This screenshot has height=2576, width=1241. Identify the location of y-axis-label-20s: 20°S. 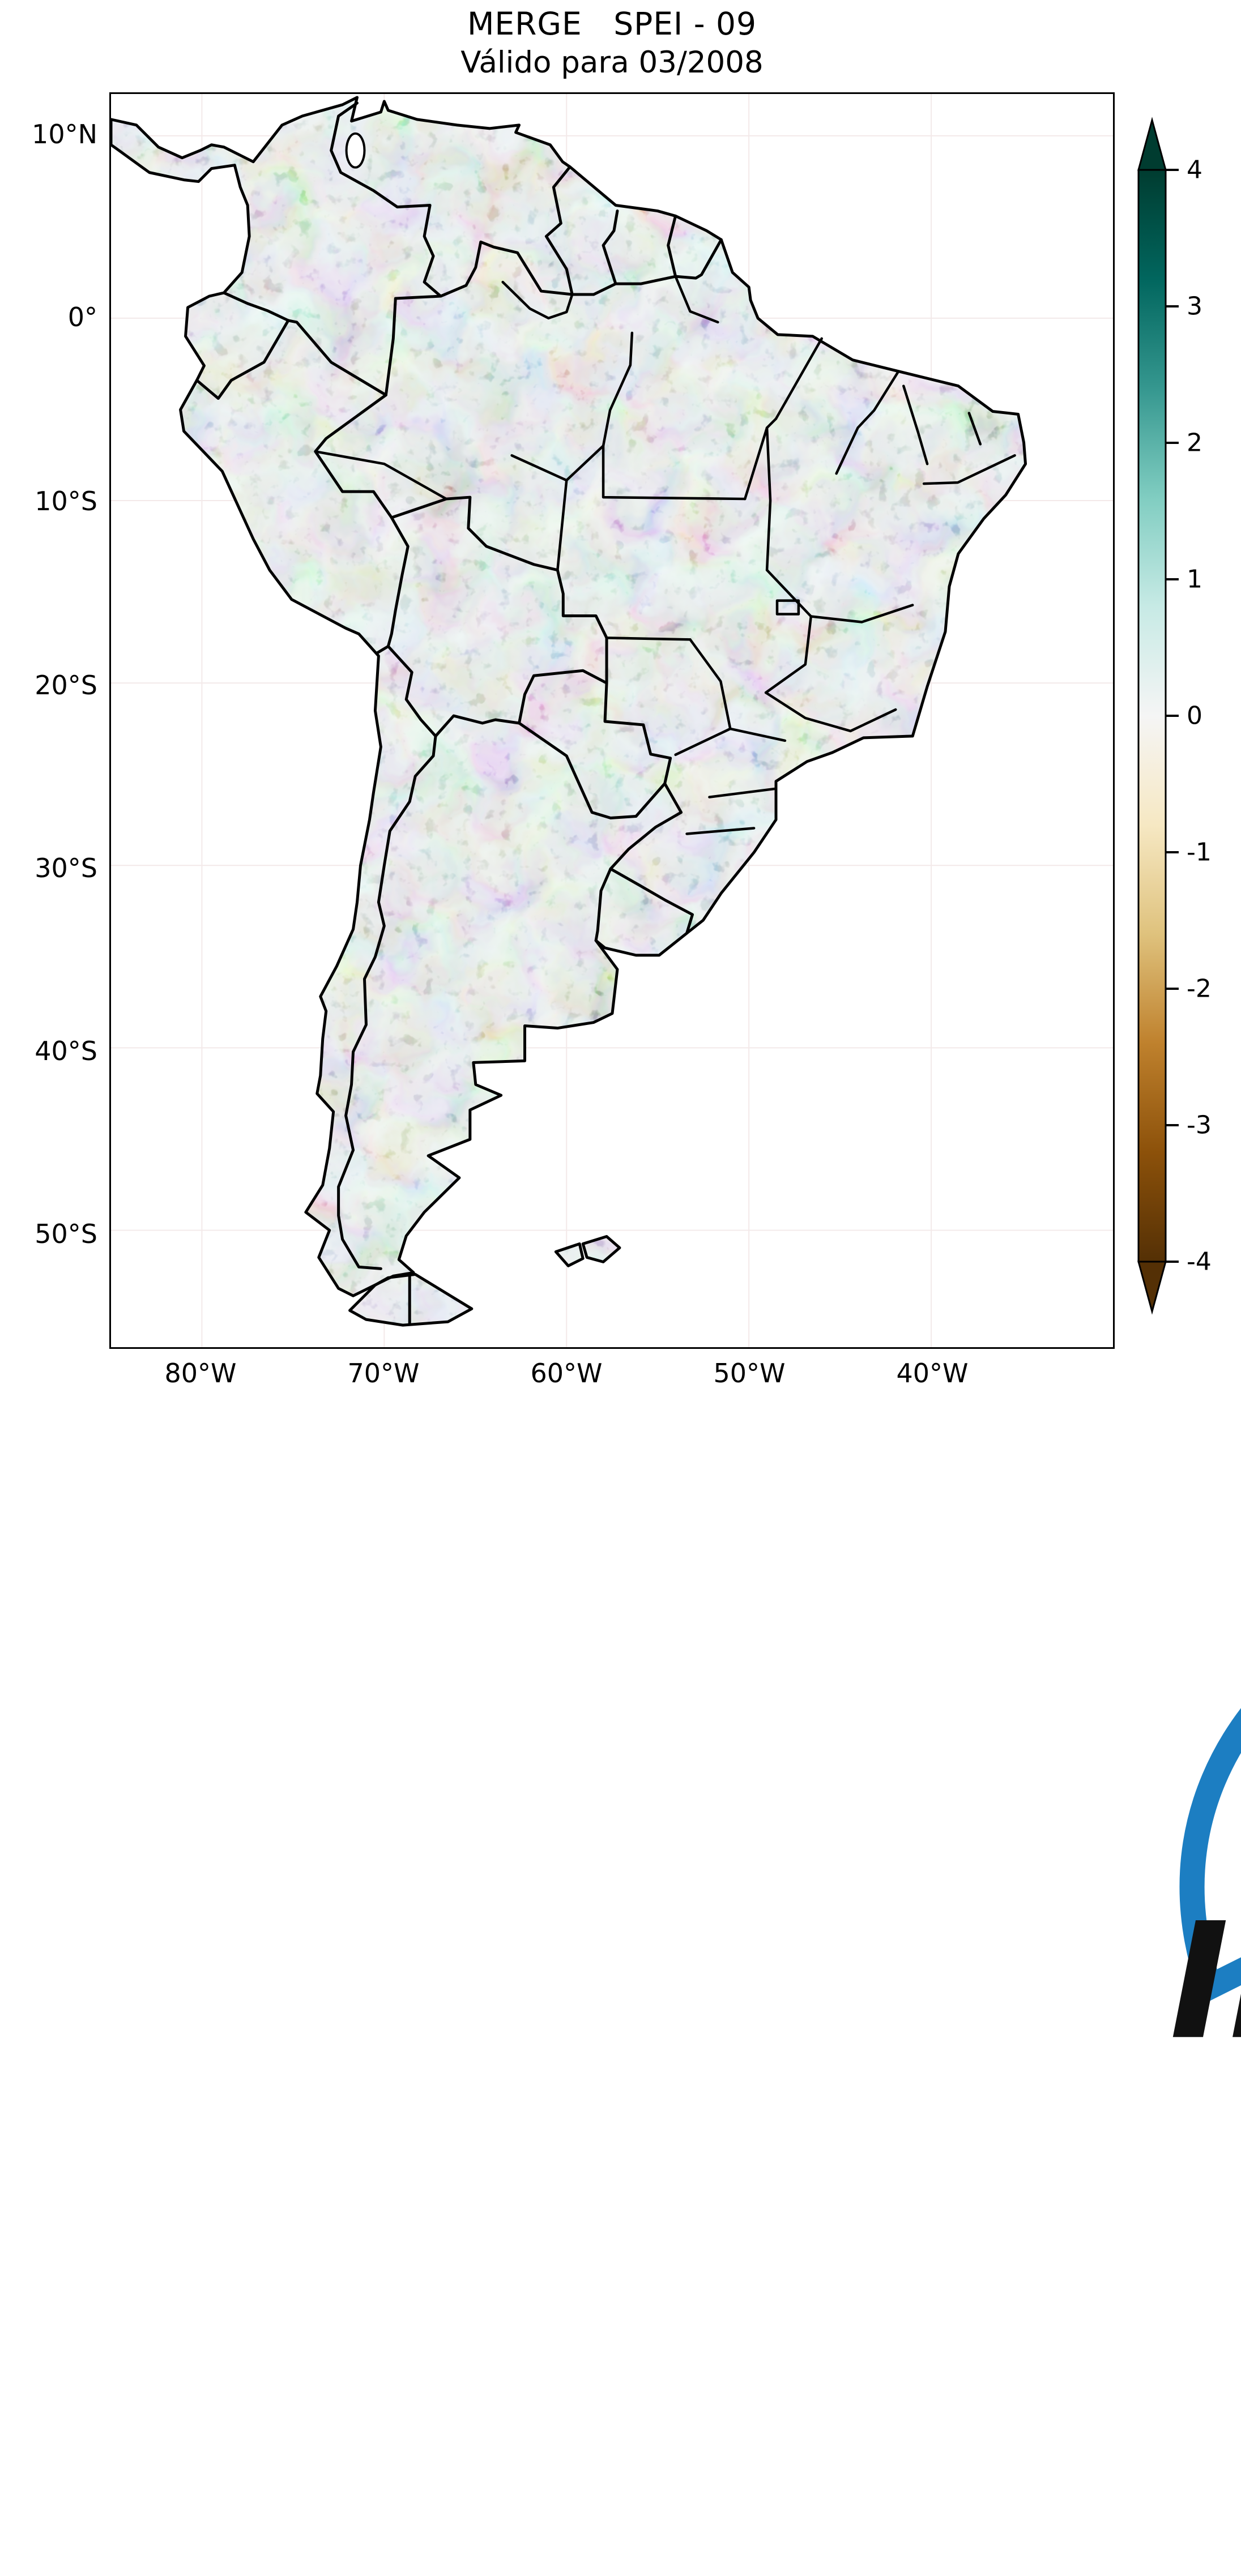
(66, 685).